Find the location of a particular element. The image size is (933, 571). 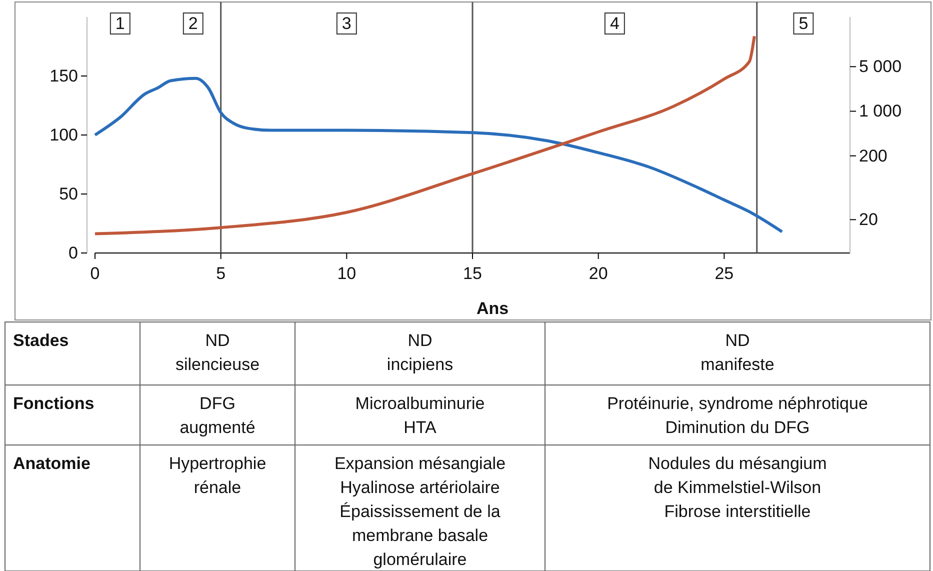

text: Fonctions is located at coordinates (53, 403).